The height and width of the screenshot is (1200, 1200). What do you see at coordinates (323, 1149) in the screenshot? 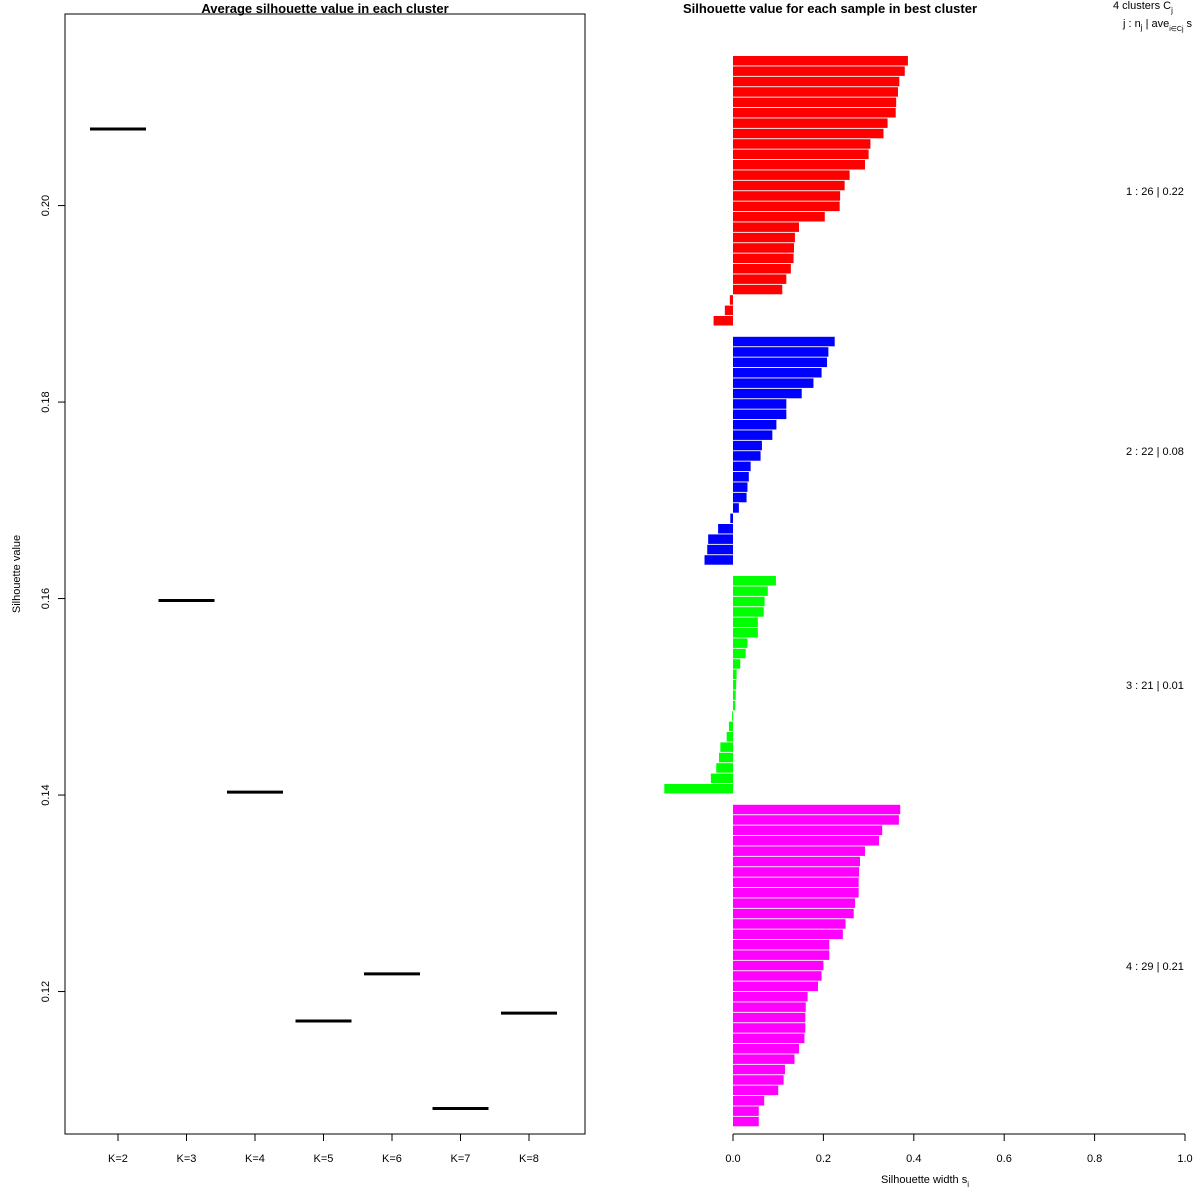
I see `left-x-axis: K=2 K=3 K=4 K=5 K=6 K=7 K=8` at bounding box center [323, 1149].